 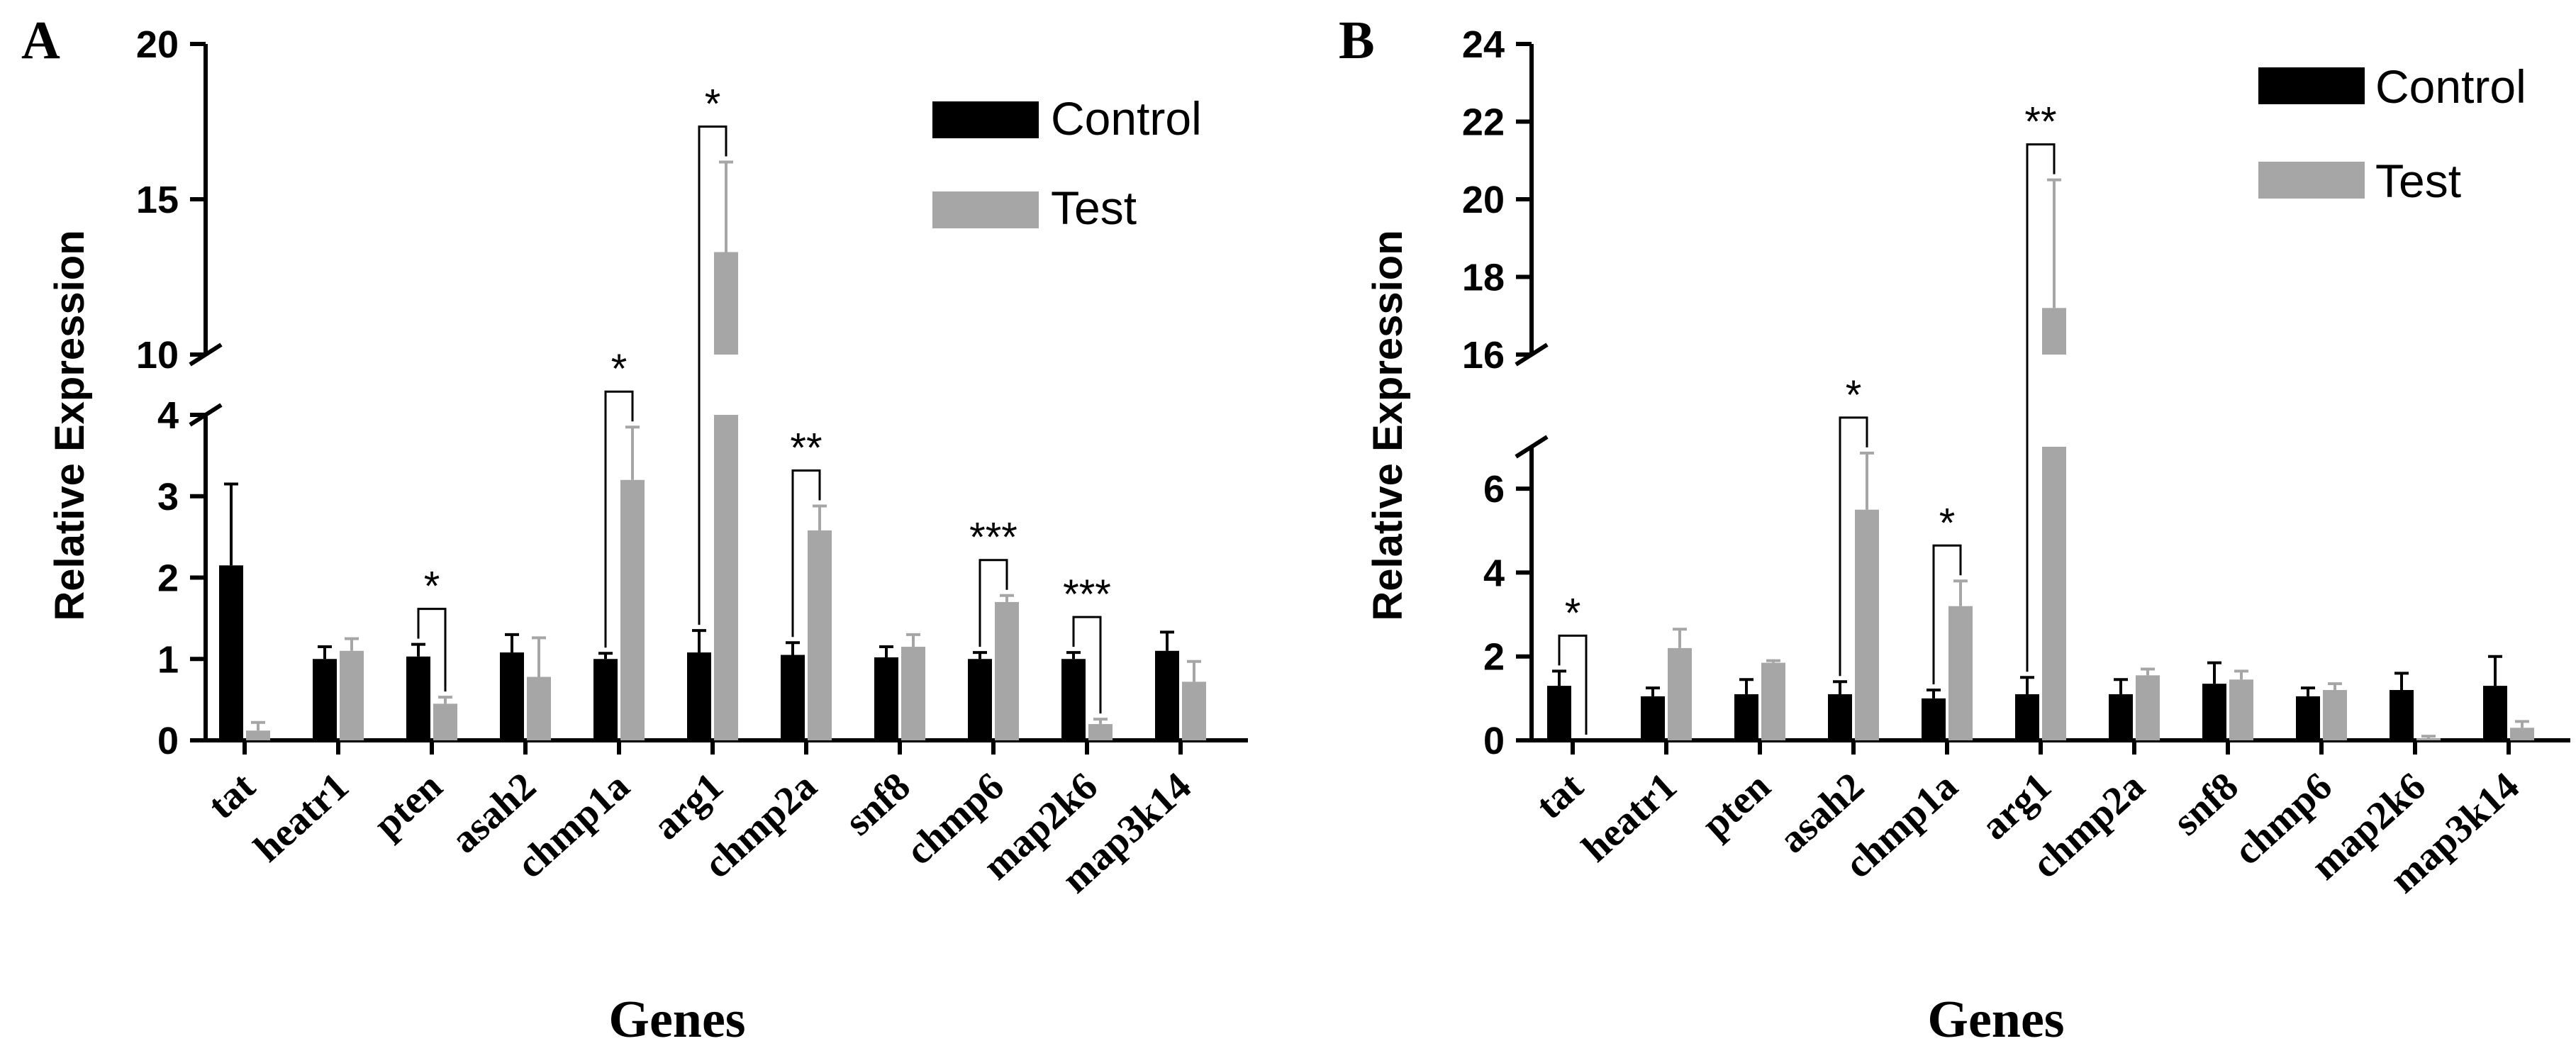 I want to click on y-tick-label: 18, so click(x=1483, y=278).